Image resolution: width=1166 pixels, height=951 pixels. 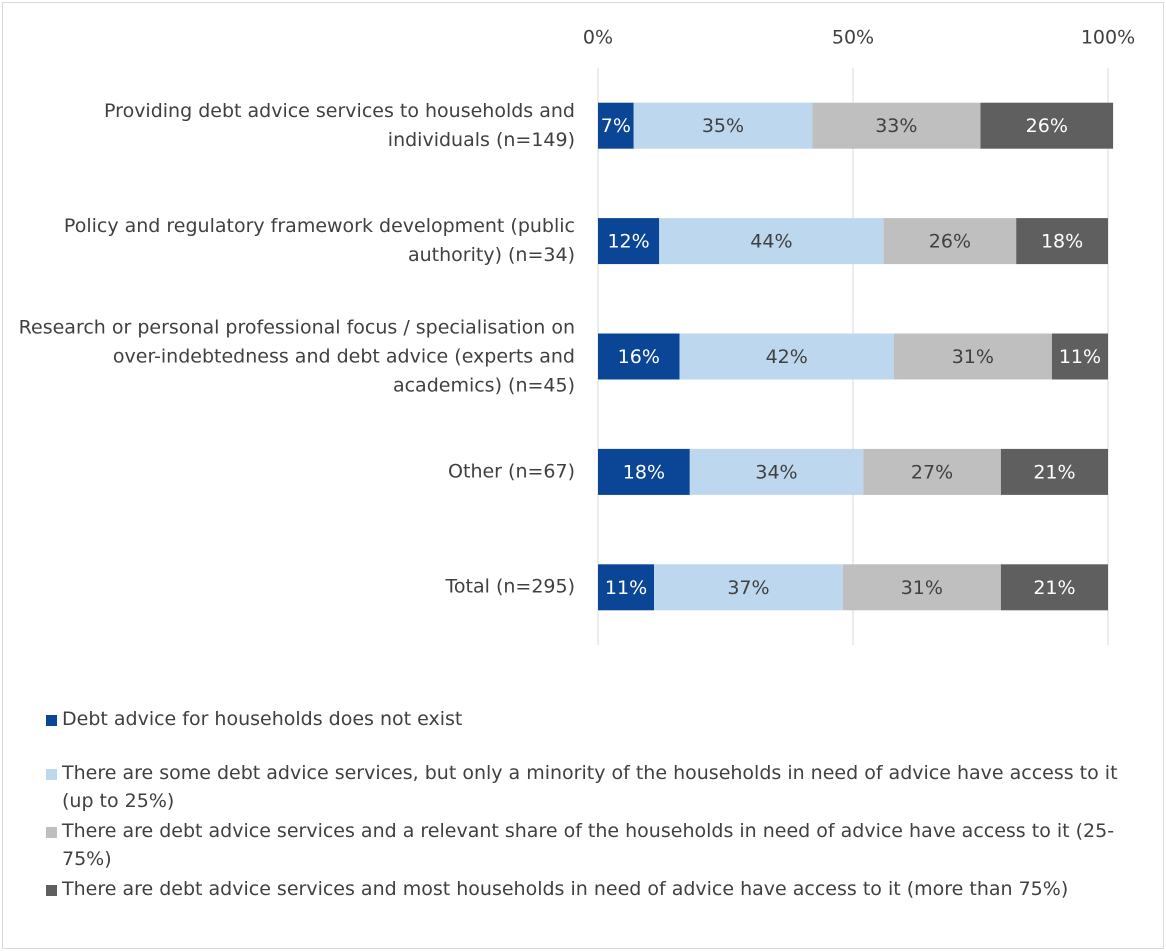 What do you see at coordinates (511, 471) in the screenshot?
I see `y-tick-label: Other (n=67)` at bounding box center [511, 471].